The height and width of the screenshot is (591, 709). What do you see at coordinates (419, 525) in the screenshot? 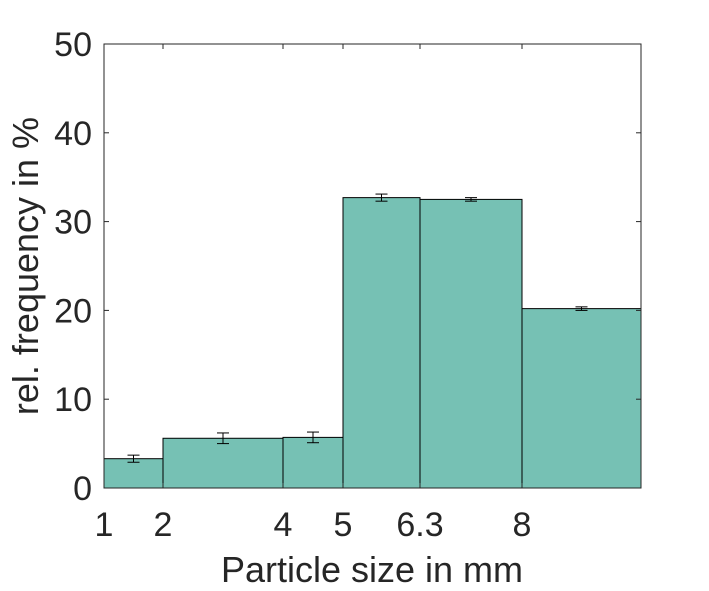
I see `x-tick-label: 6.3` at bounding box center [419, 525].